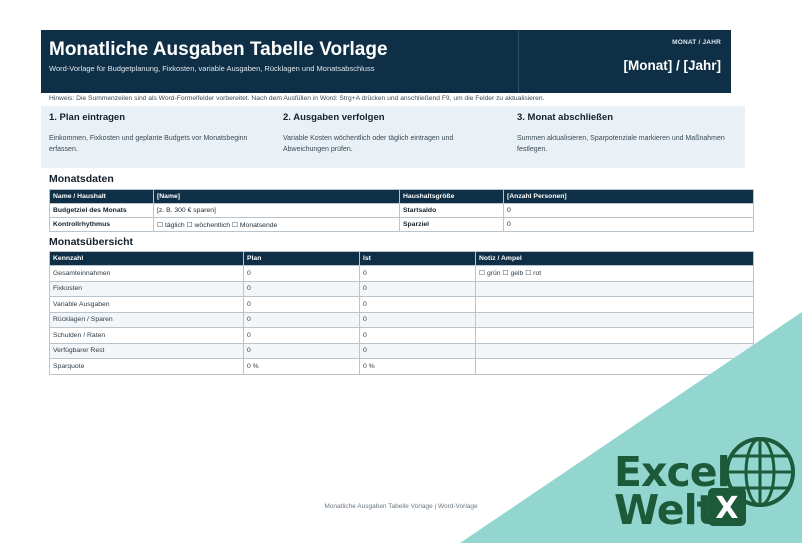 The image size is (802, 543). I want to click on table-header-row: Kennzahl Plan Ist Notiz / Ampel, so click(401, 258).